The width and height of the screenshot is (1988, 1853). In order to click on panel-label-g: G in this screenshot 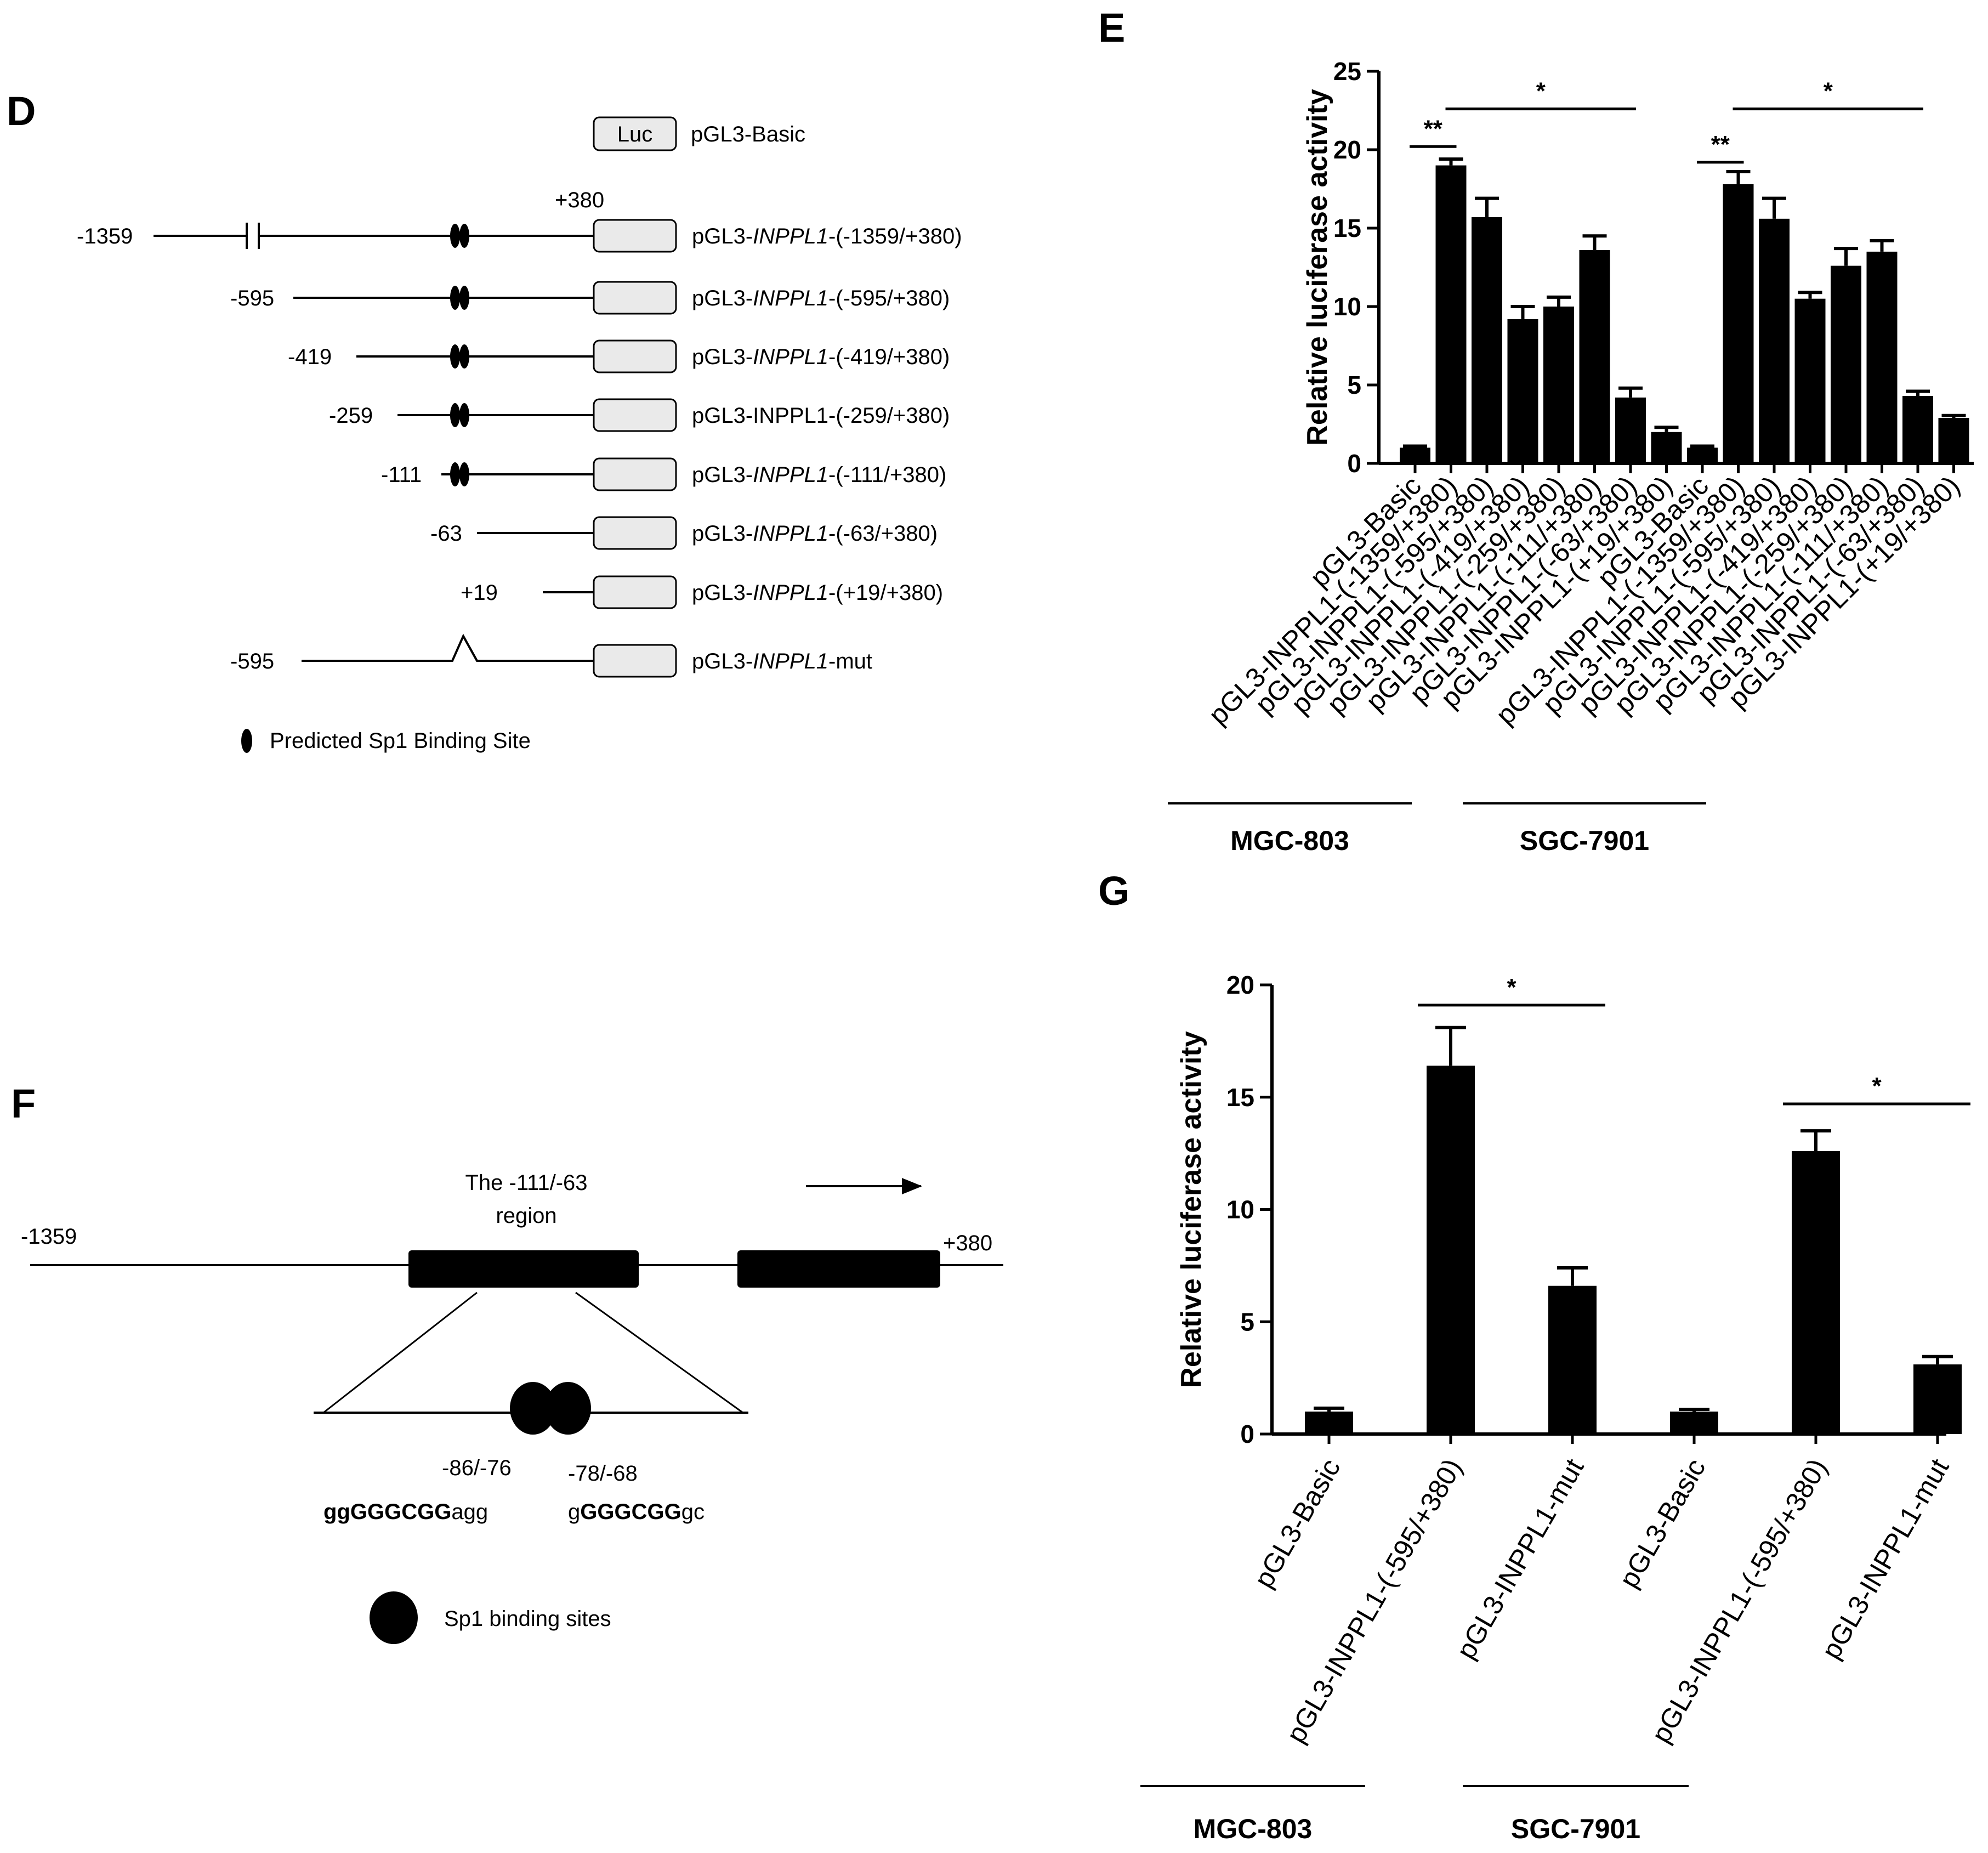, I will do `click(1114, 891)`.